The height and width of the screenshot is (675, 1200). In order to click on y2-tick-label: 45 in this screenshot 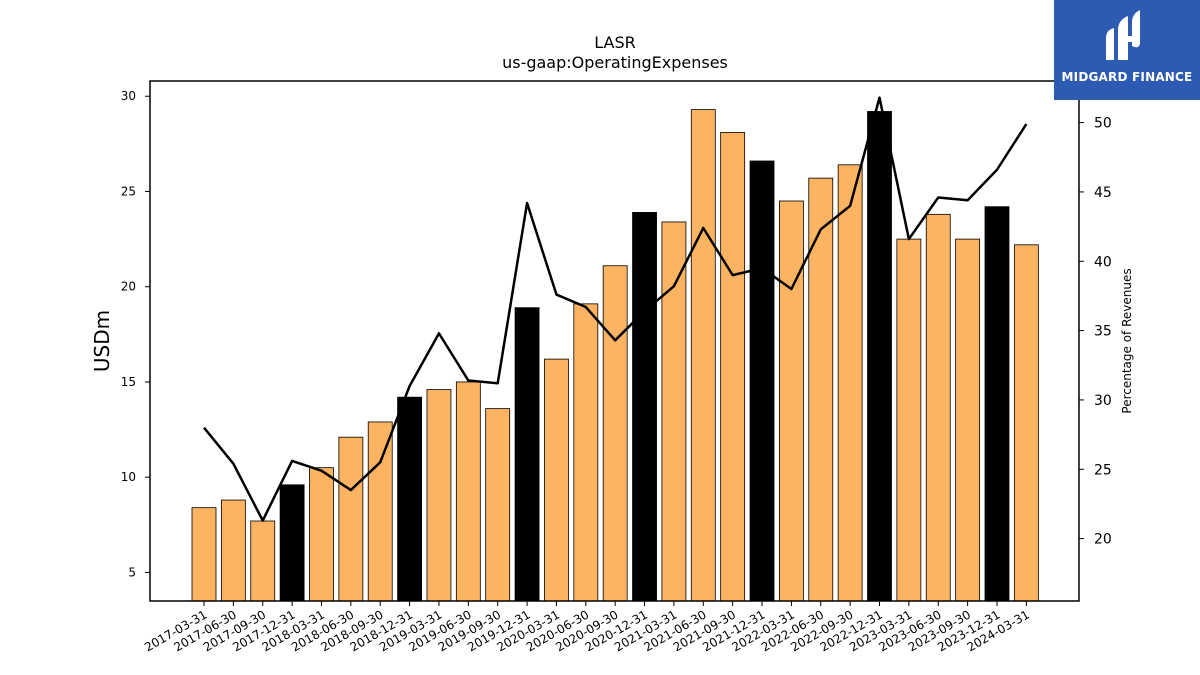, I will do `click(1103, 193)`.